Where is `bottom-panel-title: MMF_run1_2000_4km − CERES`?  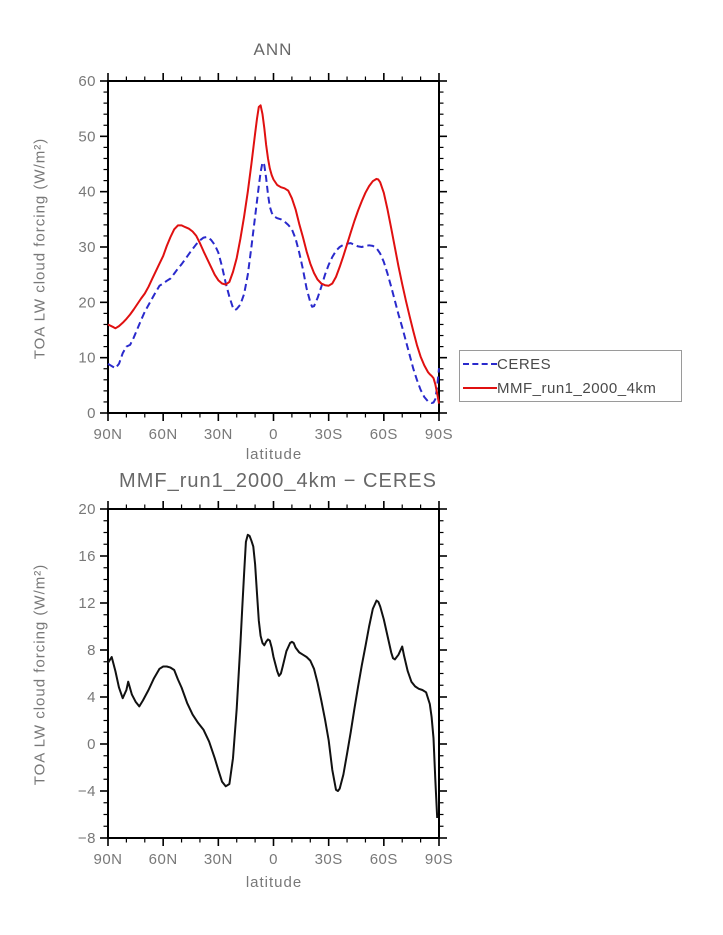
bottom-panel-title: MMF_run1_2000_4km − CERES is located at coordinates (278, 481).